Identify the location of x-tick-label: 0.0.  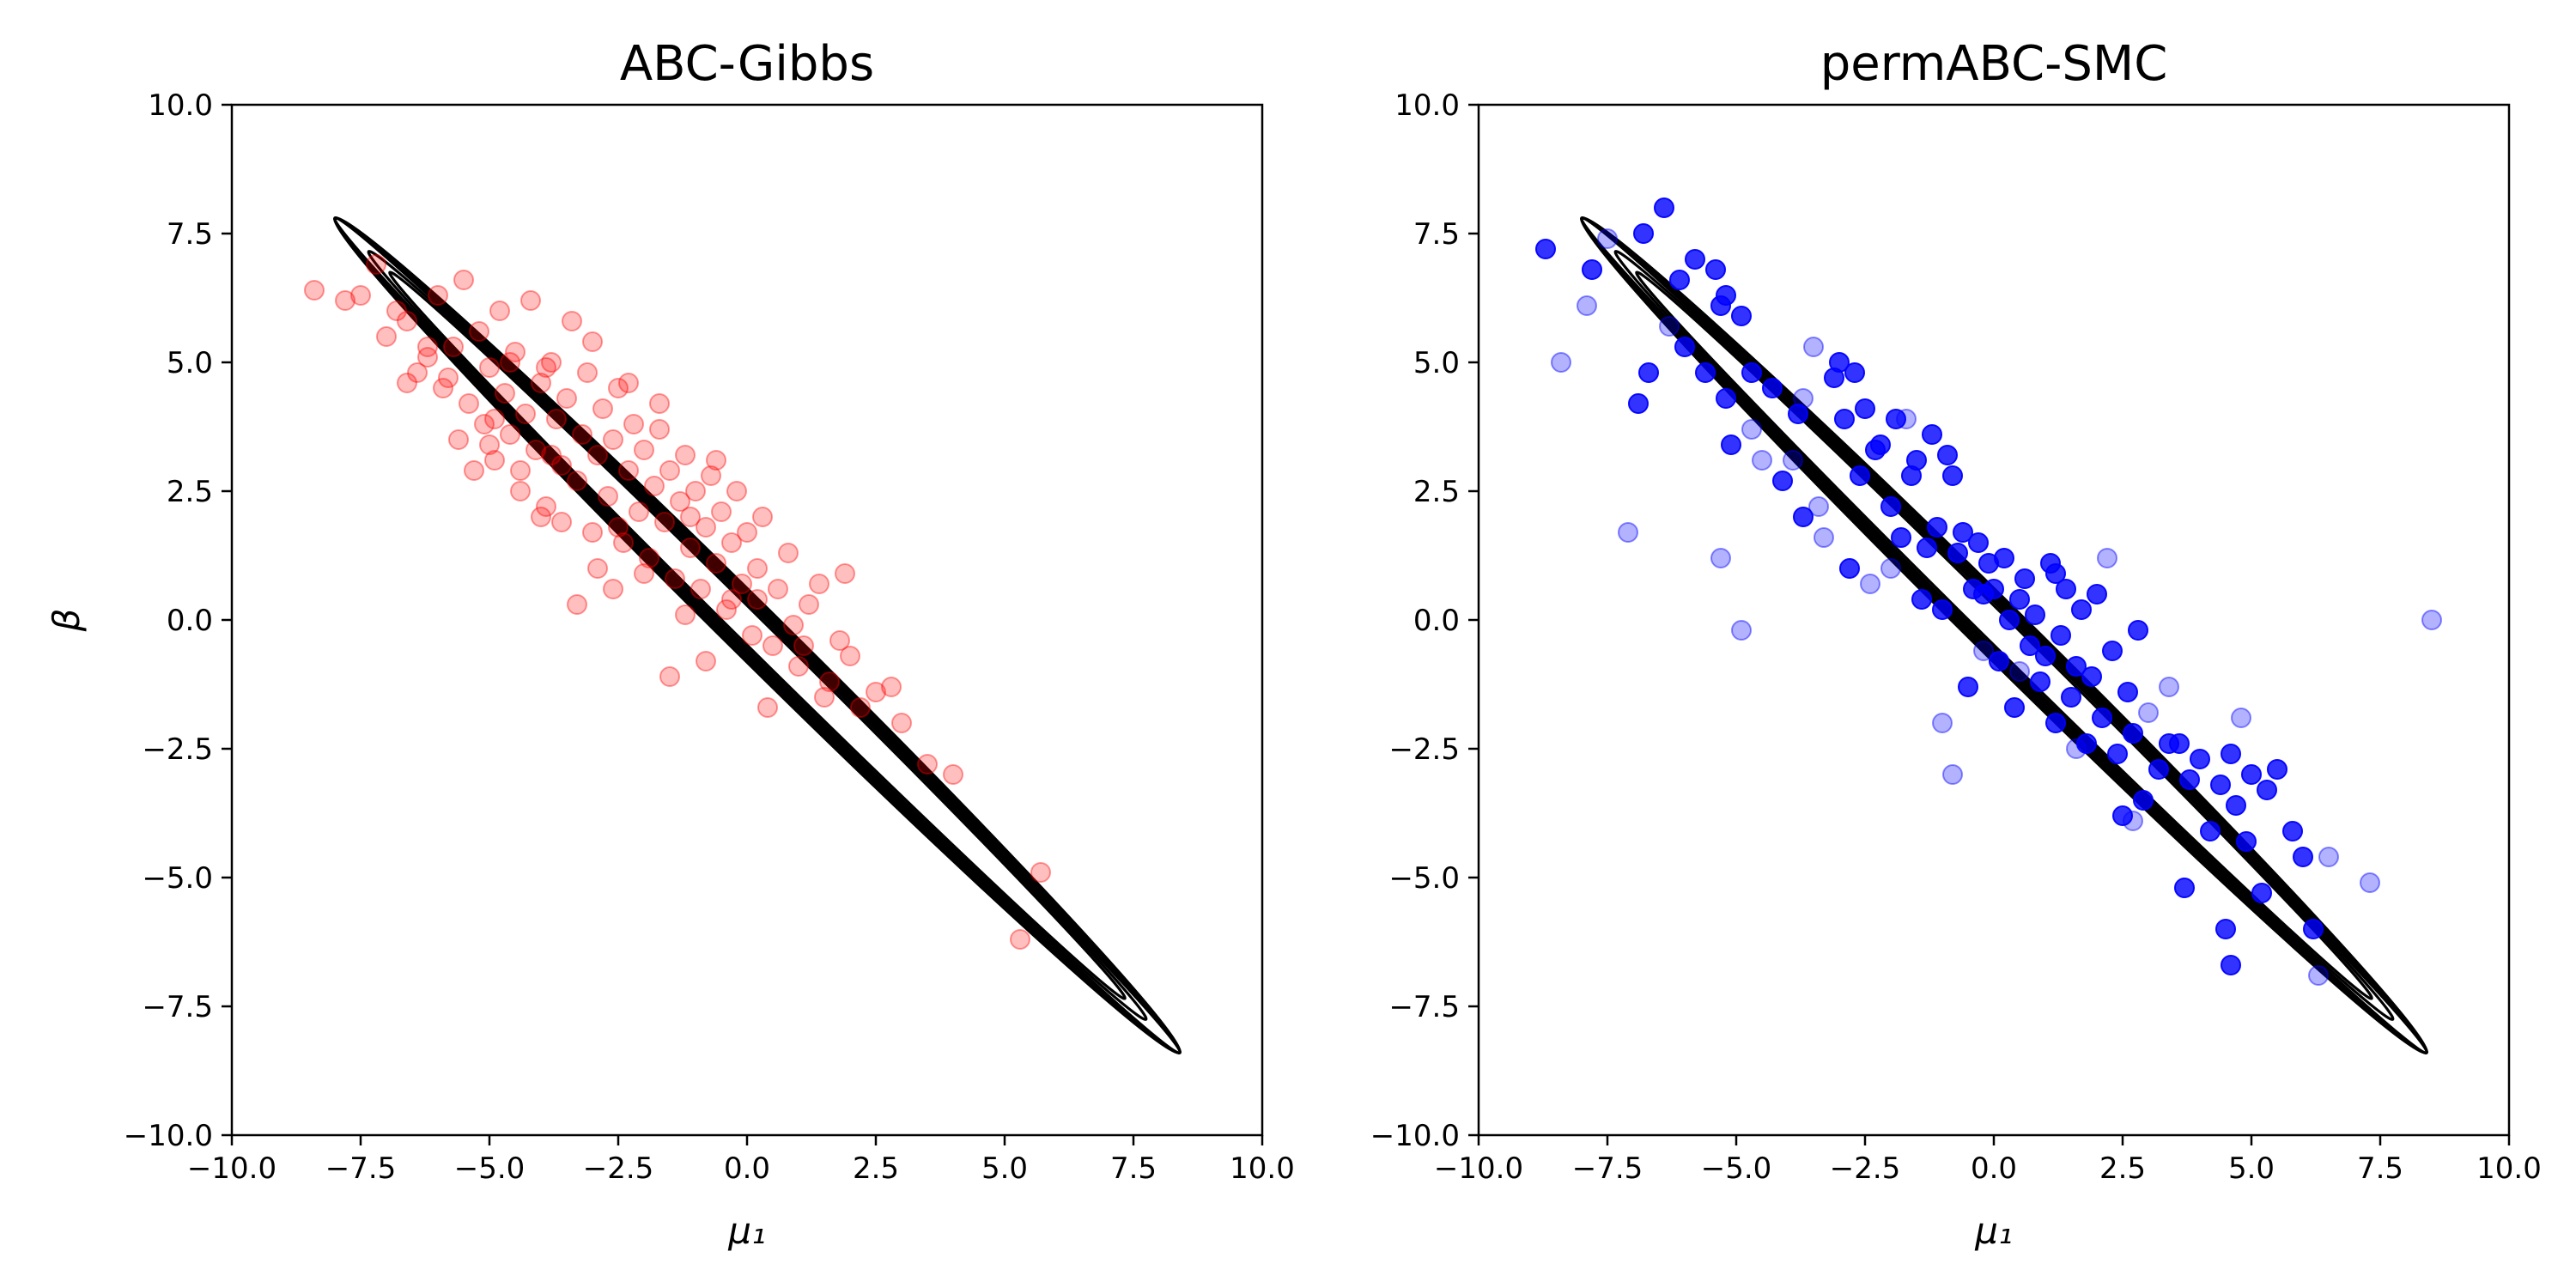
(1994, 1169).